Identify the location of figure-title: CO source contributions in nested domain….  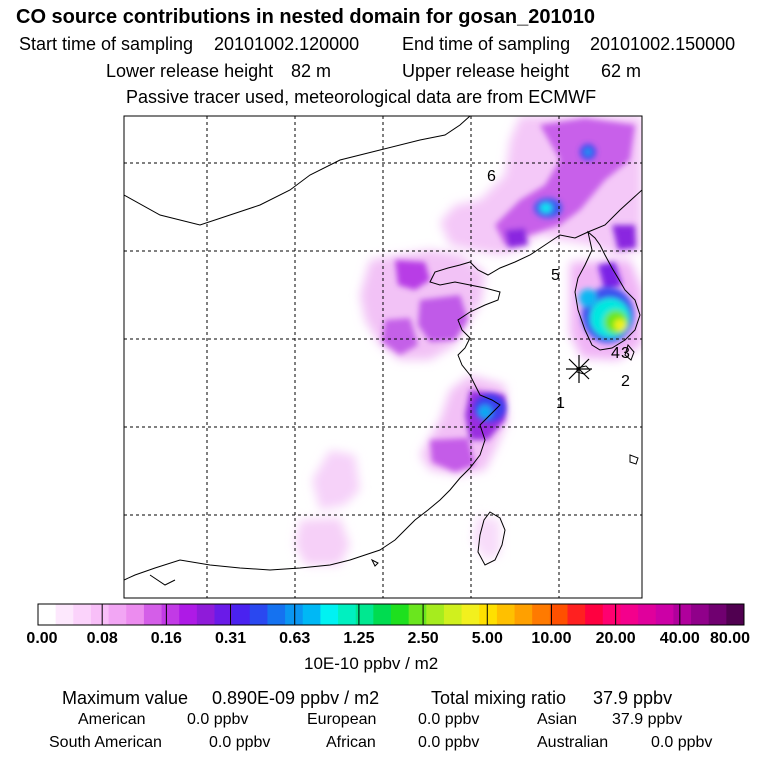
(306, 17).